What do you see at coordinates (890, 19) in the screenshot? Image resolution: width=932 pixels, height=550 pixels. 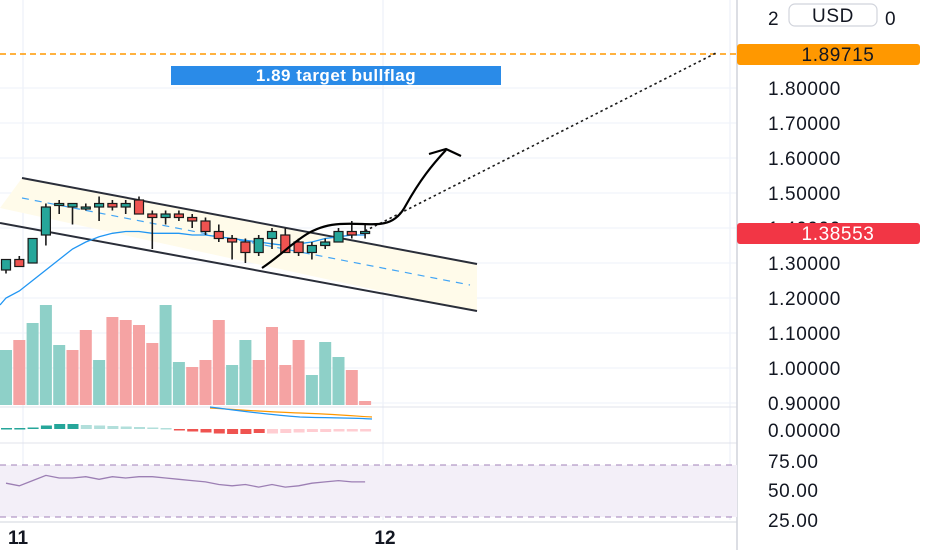 I see `price-axis-tick-tail: 0` at bounding box center [890, 19].